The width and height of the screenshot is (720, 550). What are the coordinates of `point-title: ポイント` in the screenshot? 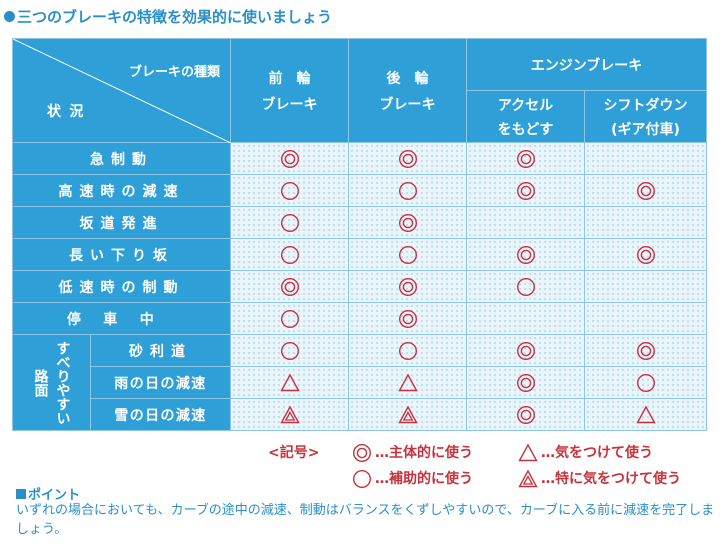 It's located at (48, 493).